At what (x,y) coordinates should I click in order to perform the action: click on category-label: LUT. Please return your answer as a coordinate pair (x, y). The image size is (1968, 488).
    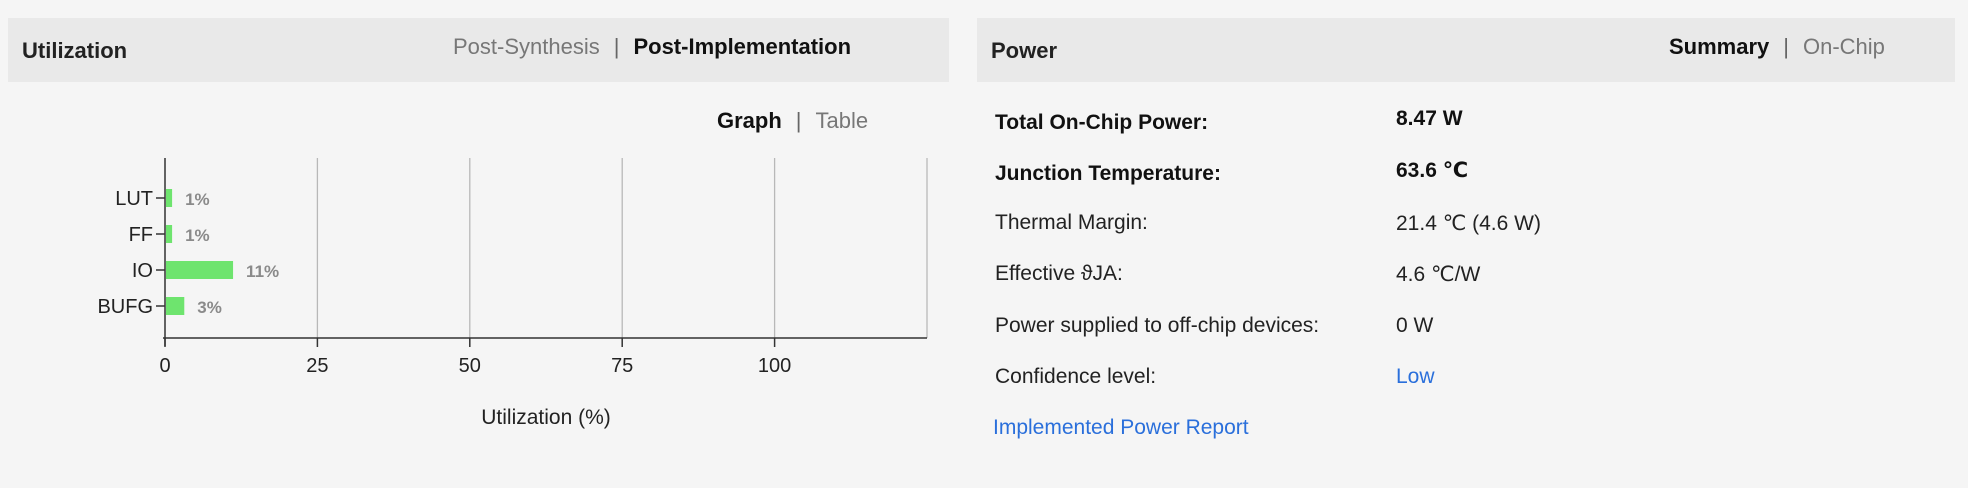
    Looking at the image, I should click on (134, 199).